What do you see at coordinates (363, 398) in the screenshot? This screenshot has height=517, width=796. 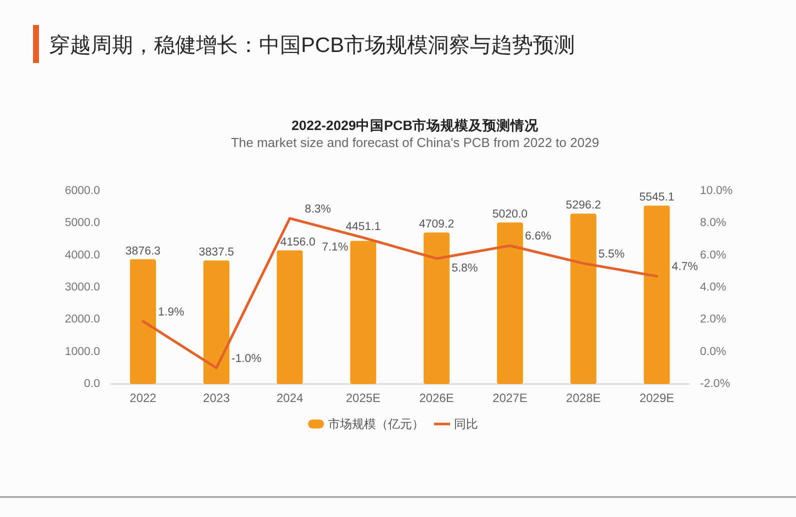 I see `x-tick-label: 2025E` at bounding box center [363, 398].